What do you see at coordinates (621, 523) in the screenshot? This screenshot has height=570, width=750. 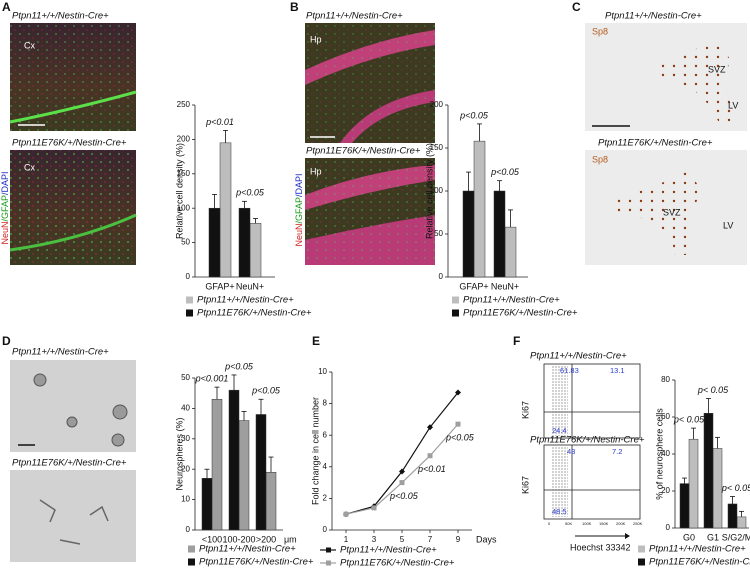 I see `flow-tick-label: 200K` at bounding box center [621, 523].